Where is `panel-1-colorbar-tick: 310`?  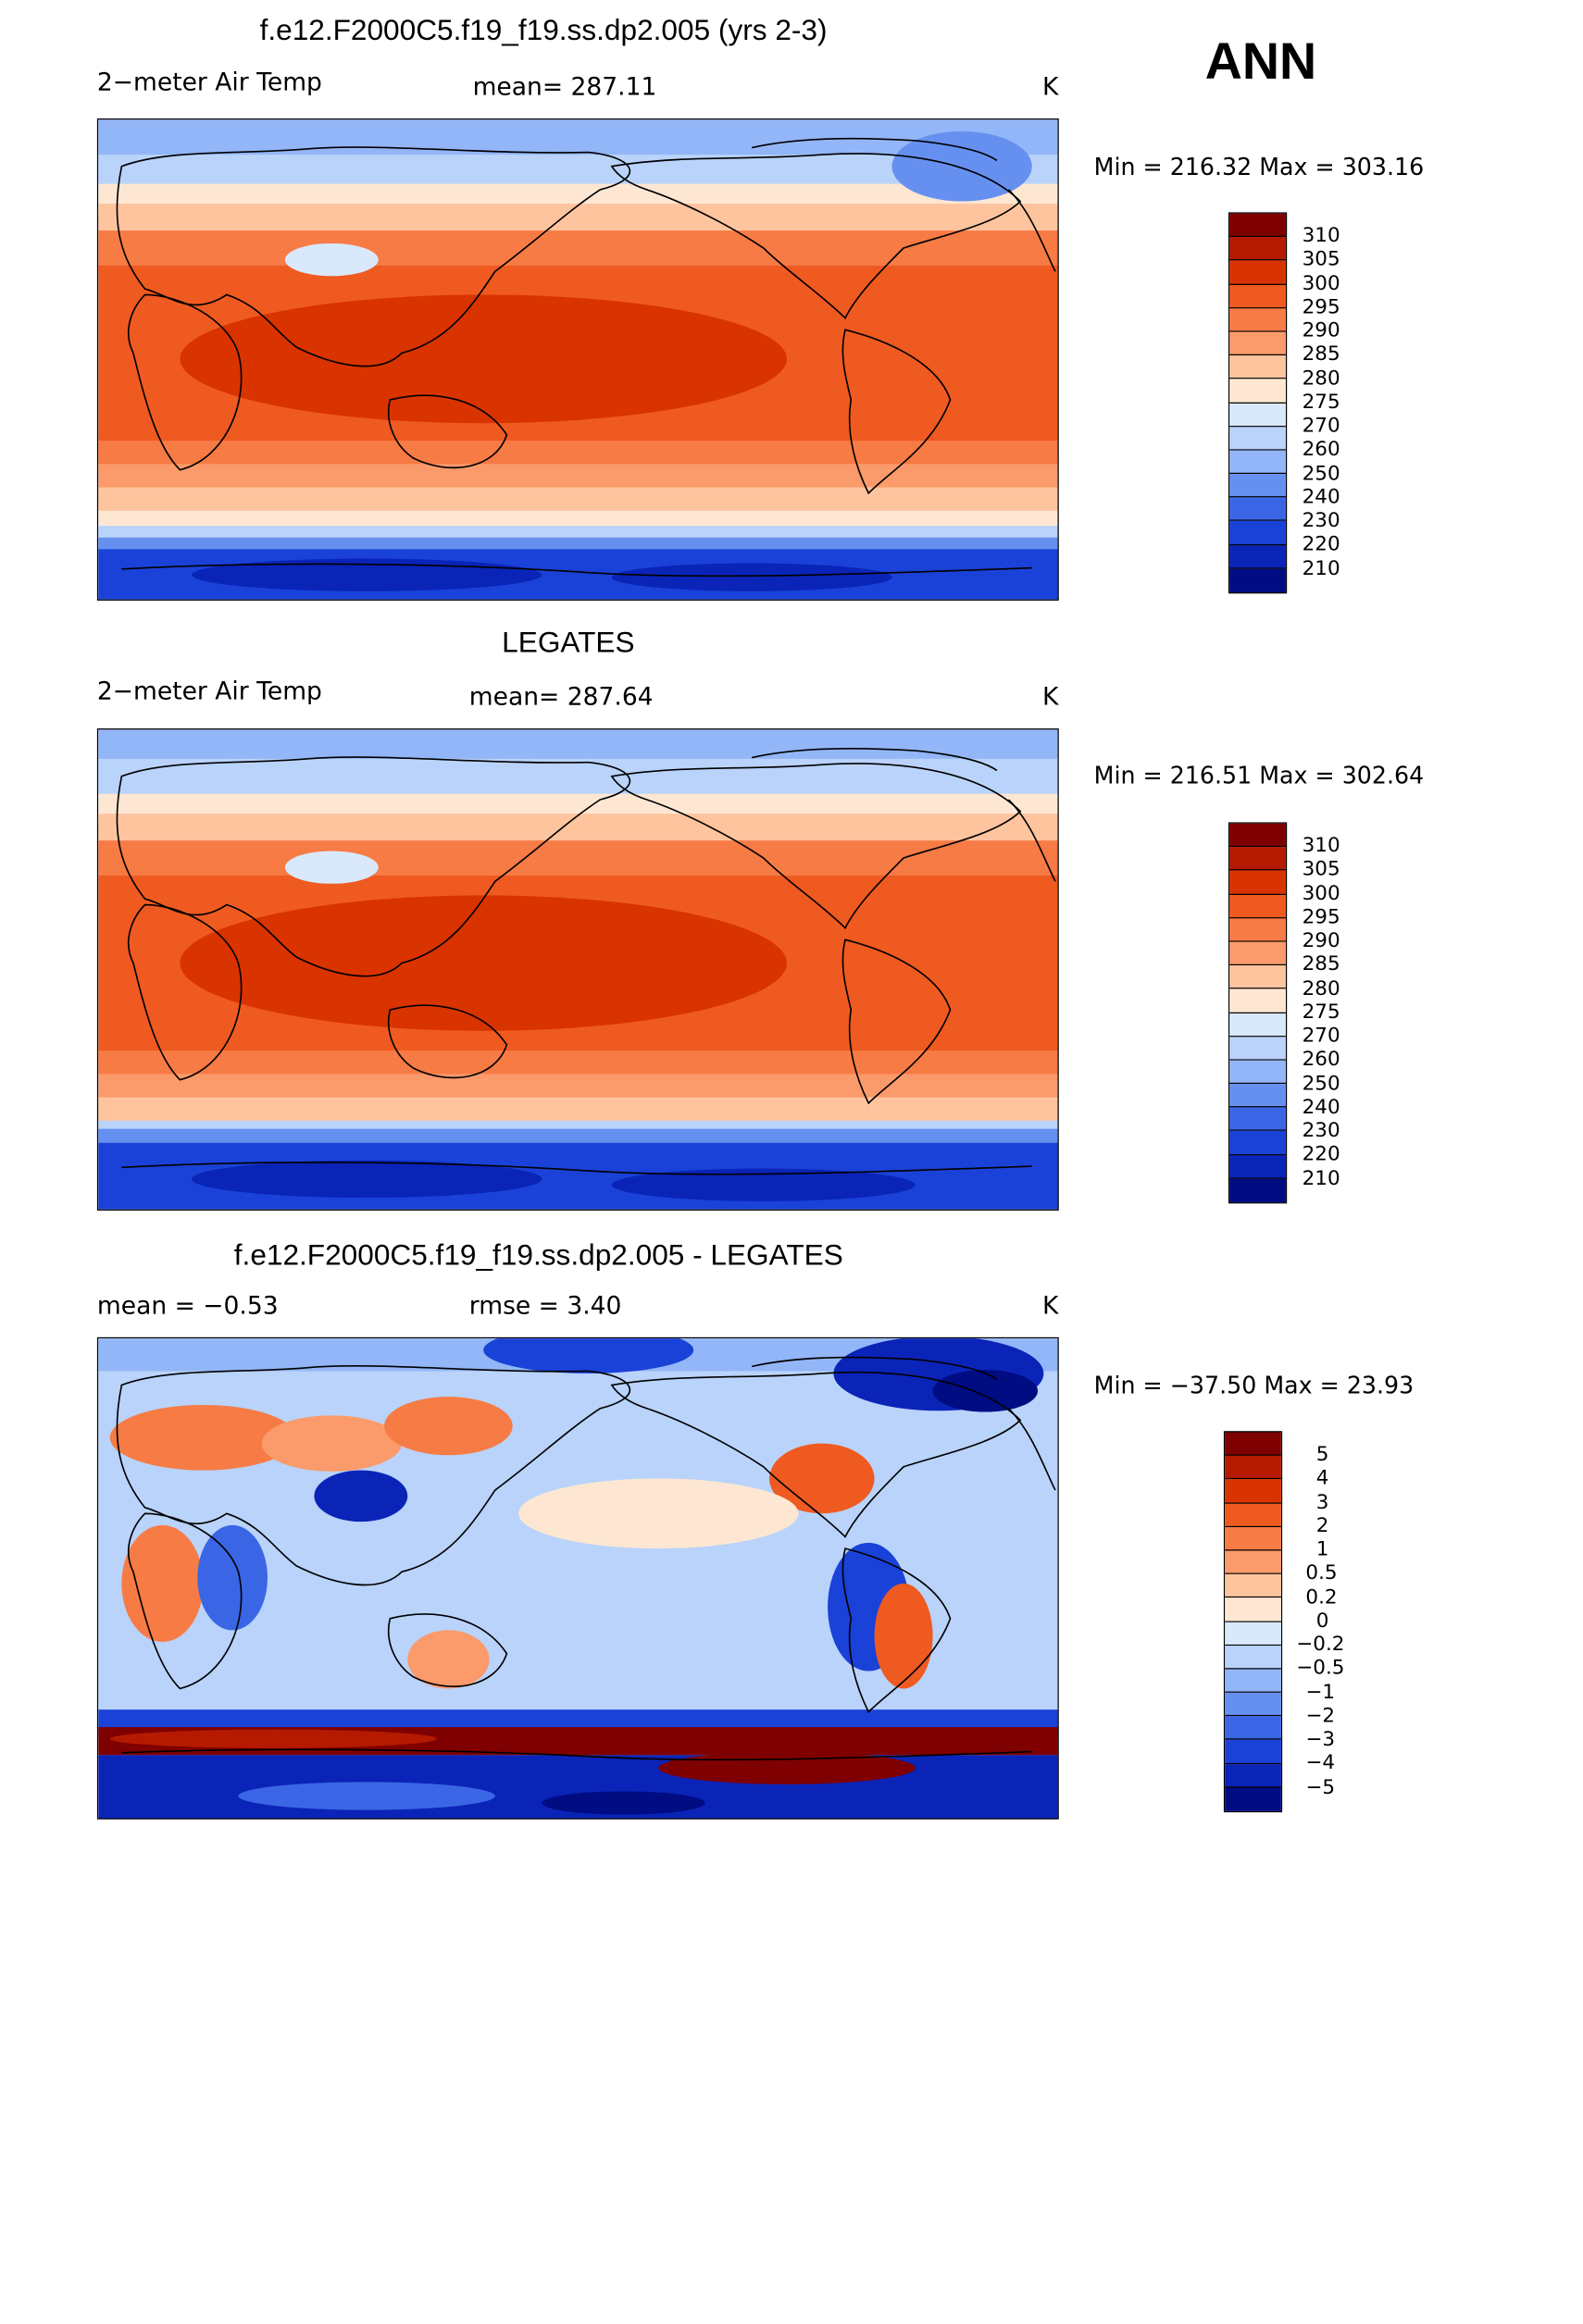 panel-1-colorbar-tick: 310 is located at coordinates (1321, 236).